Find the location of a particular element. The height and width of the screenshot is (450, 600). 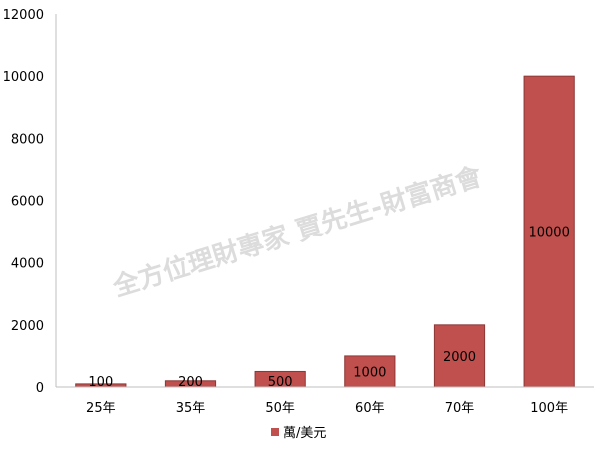

data-label: 2000 is located at coordinates (459, 357).